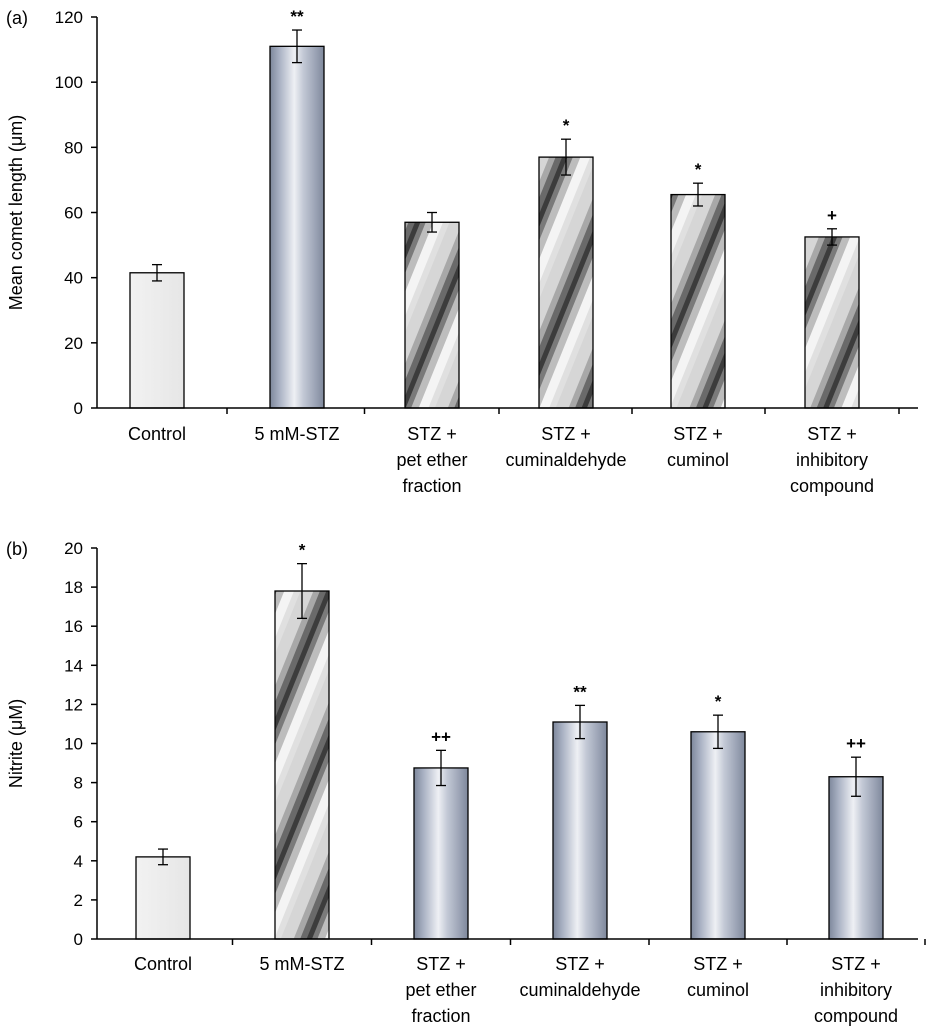 The image size is (928, 1026). What do you see at coordinates (69, 17) in the screenshot?
I see `y-tick-label-a-6: 120` at bounding box center [69, 17].